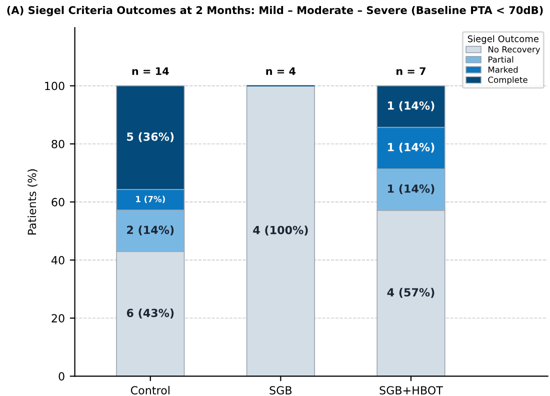 This screenshot has width=550, height=396. What do you see at coordinates (58, 202) in the screenshot?
I see `y-tick-label: 60` at bounding box center [58, 202].